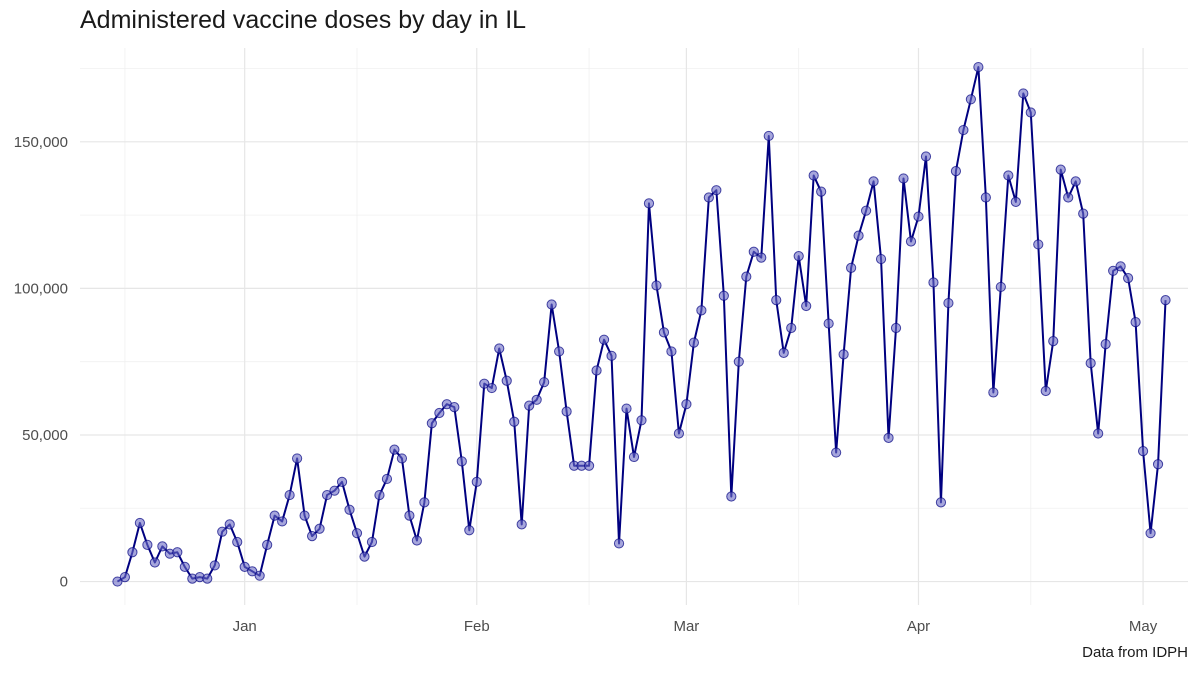 The width and height of the screenshot is (1200, 675). I want to click on x-tick-label: May, so click(1143, 626).